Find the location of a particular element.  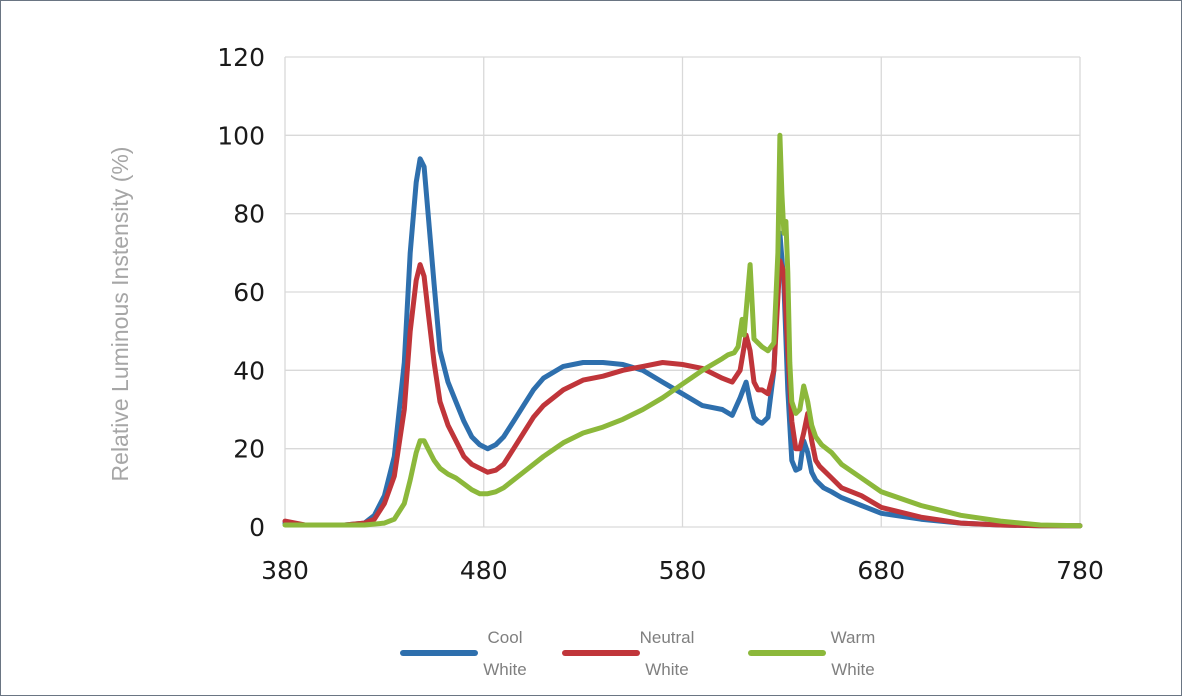

y-tick-label: 40 is located at coordinates (249, 370).